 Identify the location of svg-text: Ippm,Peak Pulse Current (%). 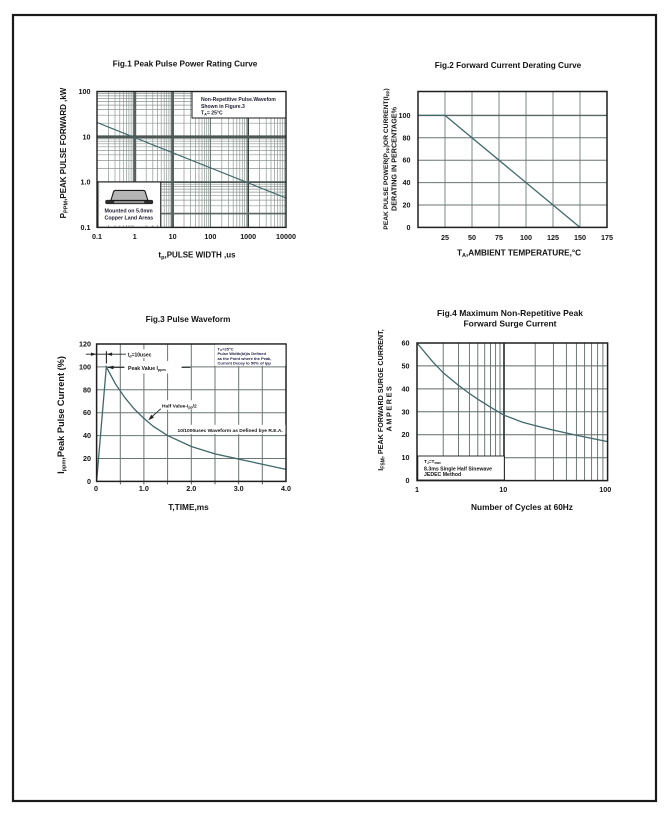
(61, 415).